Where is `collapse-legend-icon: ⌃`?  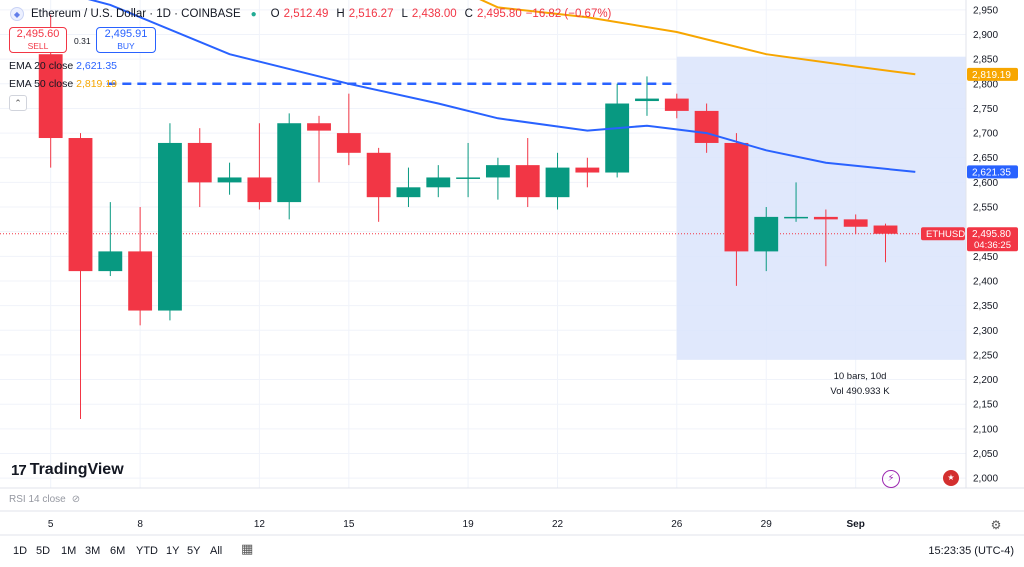
collapse-legend-icon: ⌃ is located at coordinates (18, 103).